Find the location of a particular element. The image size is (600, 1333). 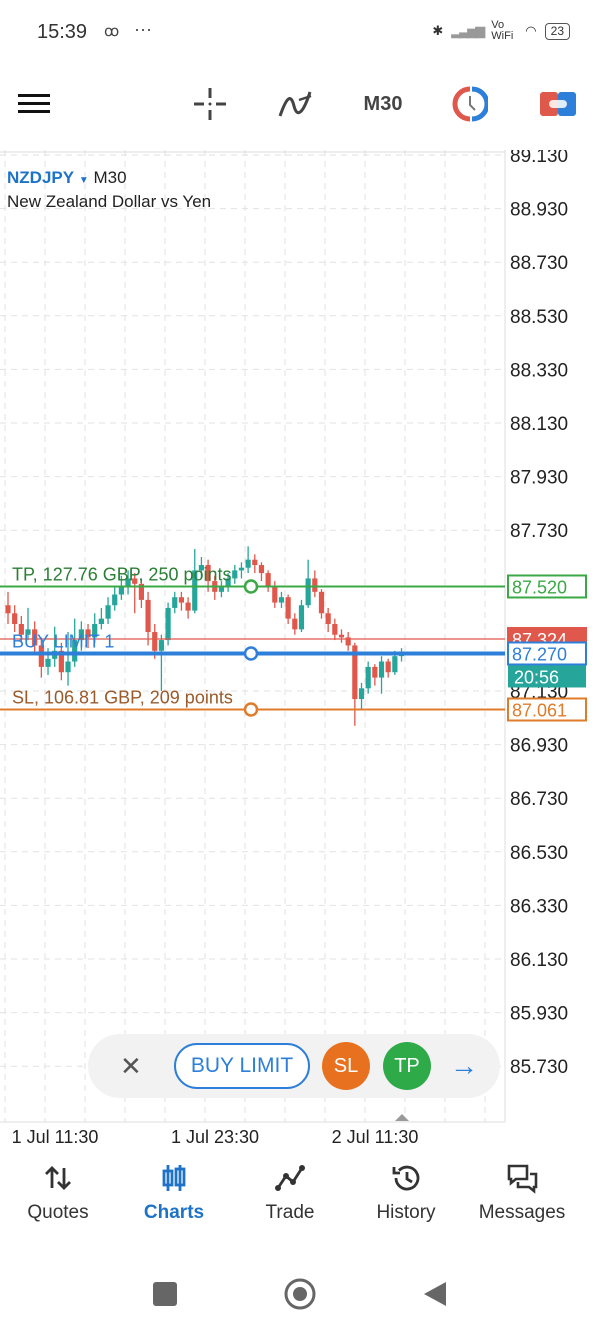

quotes-icon is located at coordinates (58, 1178).